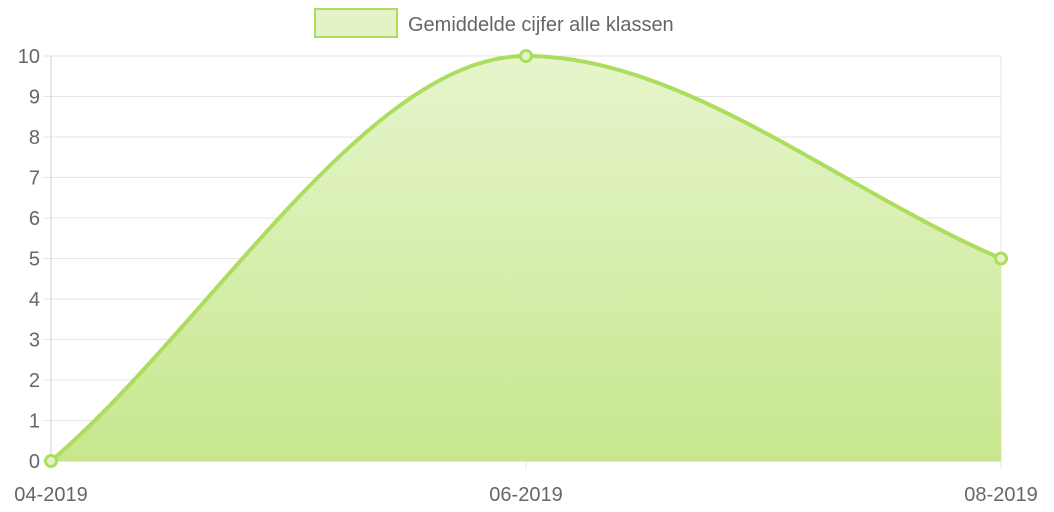 This screenshot has height=512, width=1054. Describe the element at coordinates (34, 300) in the screenshot. I see `y-tick-label: 4` at that location.